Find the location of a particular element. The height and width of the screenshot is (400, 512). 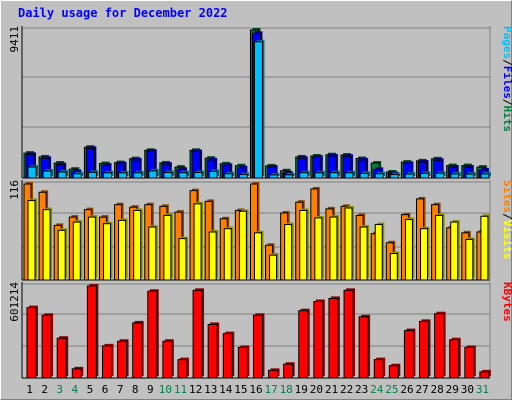

panel-pages-files-hits-legend: Pages/Files/Hits is located at coordinates (506, 79).